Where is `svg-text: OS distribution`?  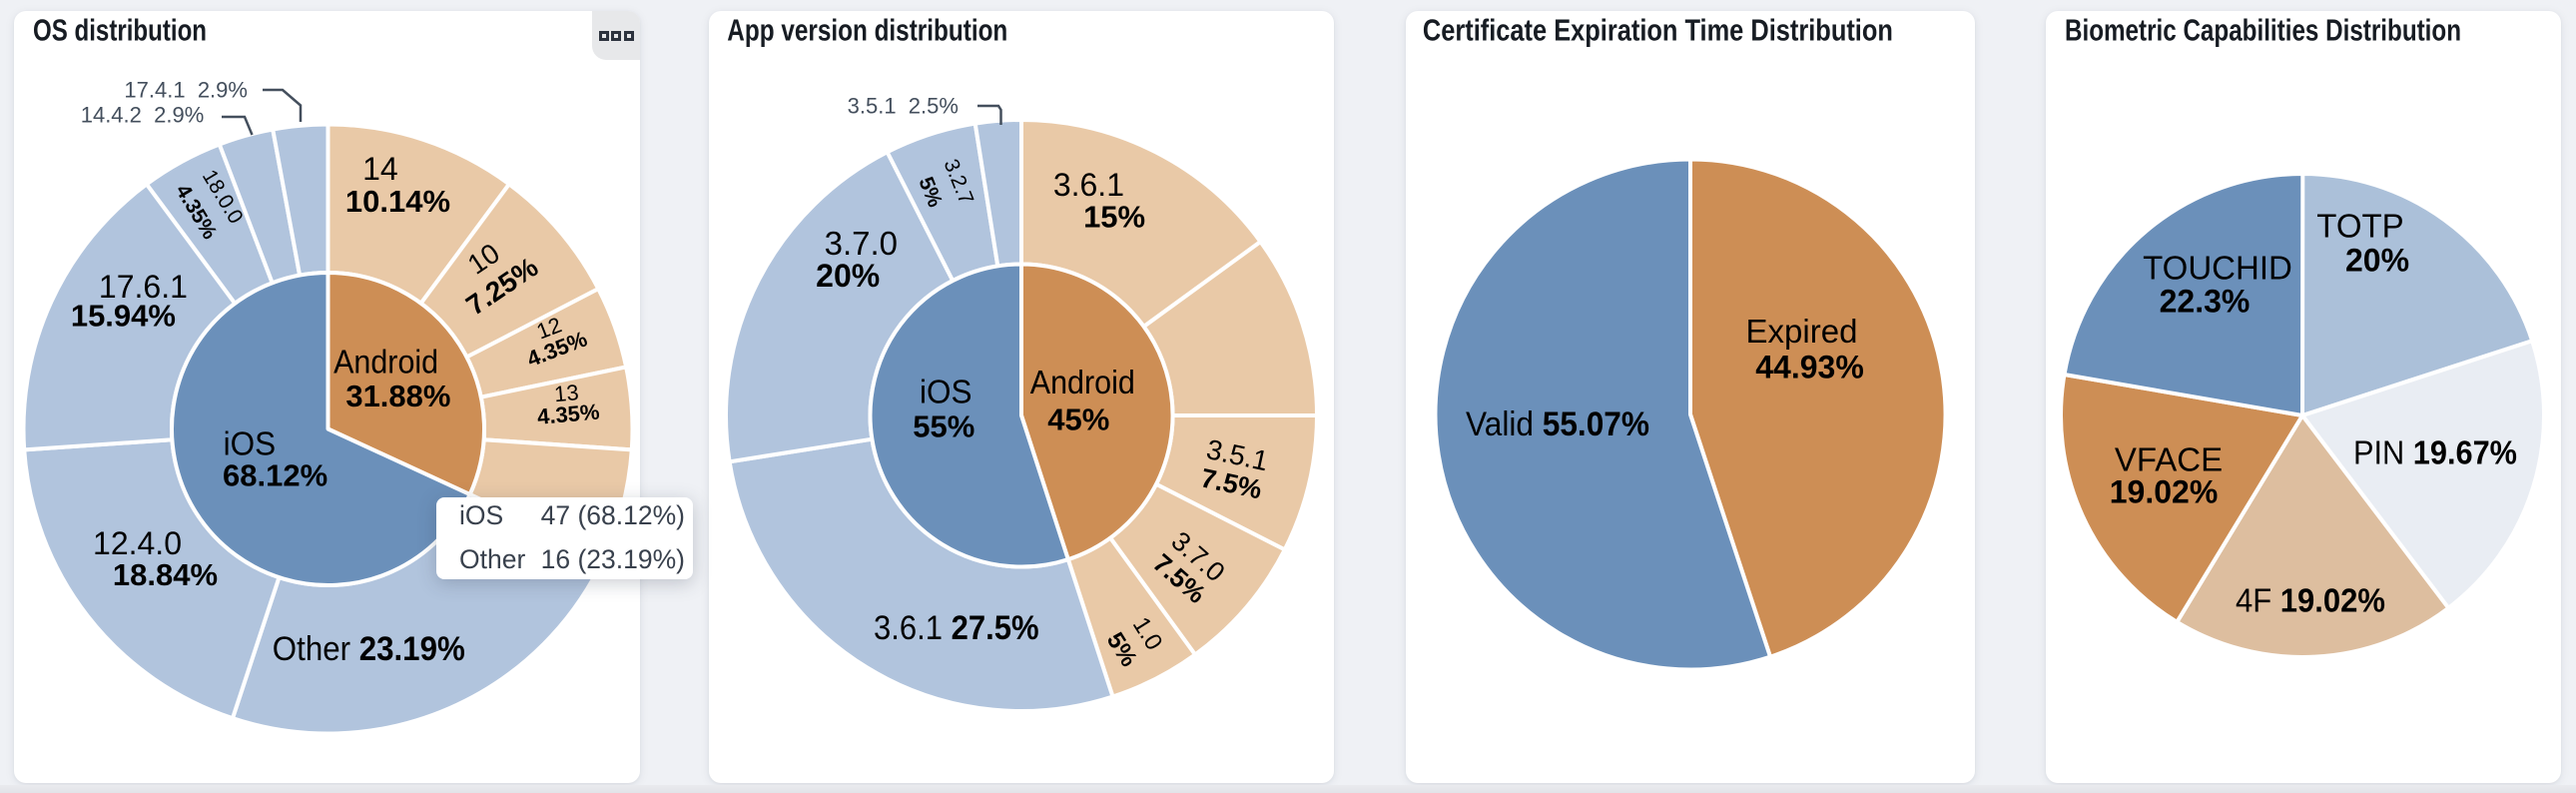 svg-text: OS distribution is located at coordinates (120, 30).